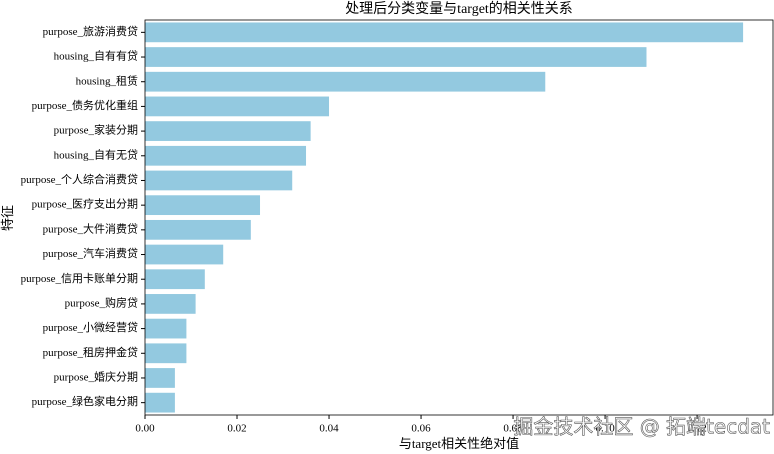 The image size is (774, 454). Describe the element at coordinates (96, 56) in the screenshot. I see `y-tick-label: housing_自有有贷` at that location.